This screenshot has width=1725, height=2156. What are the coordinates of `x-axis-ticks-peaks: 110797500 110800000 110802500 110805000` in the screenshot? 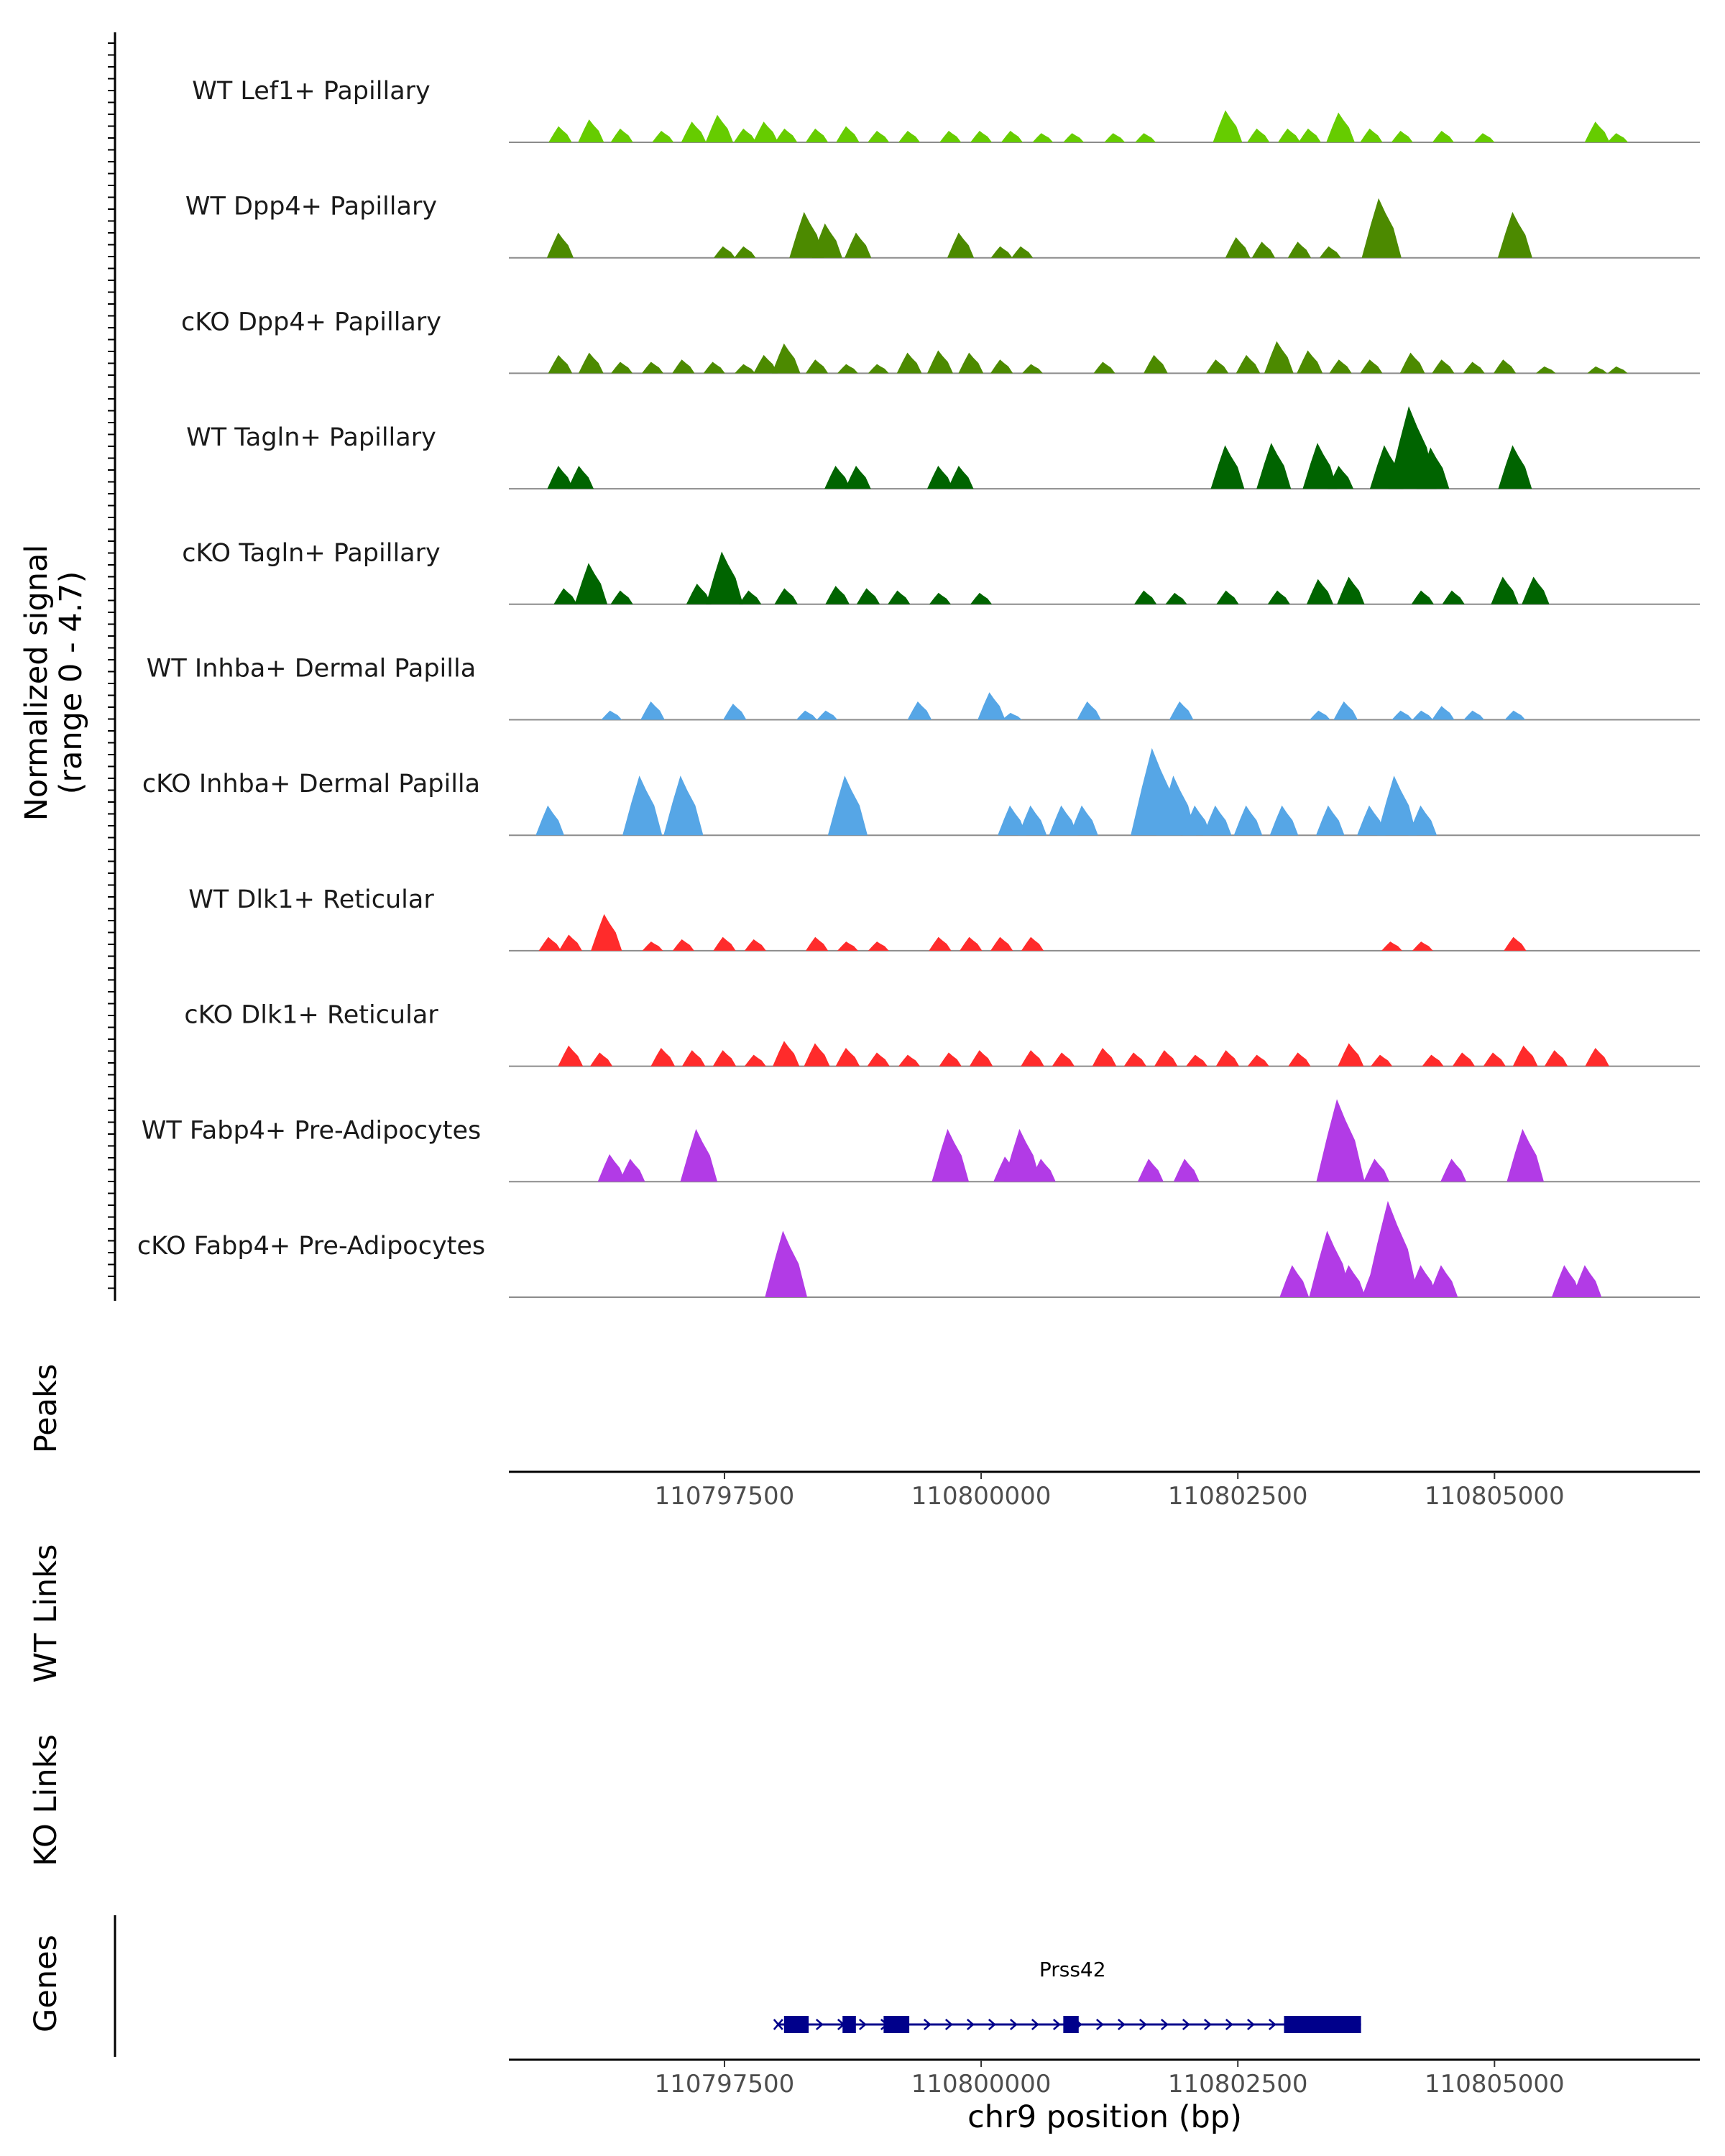 It's located at (1110, 1492).